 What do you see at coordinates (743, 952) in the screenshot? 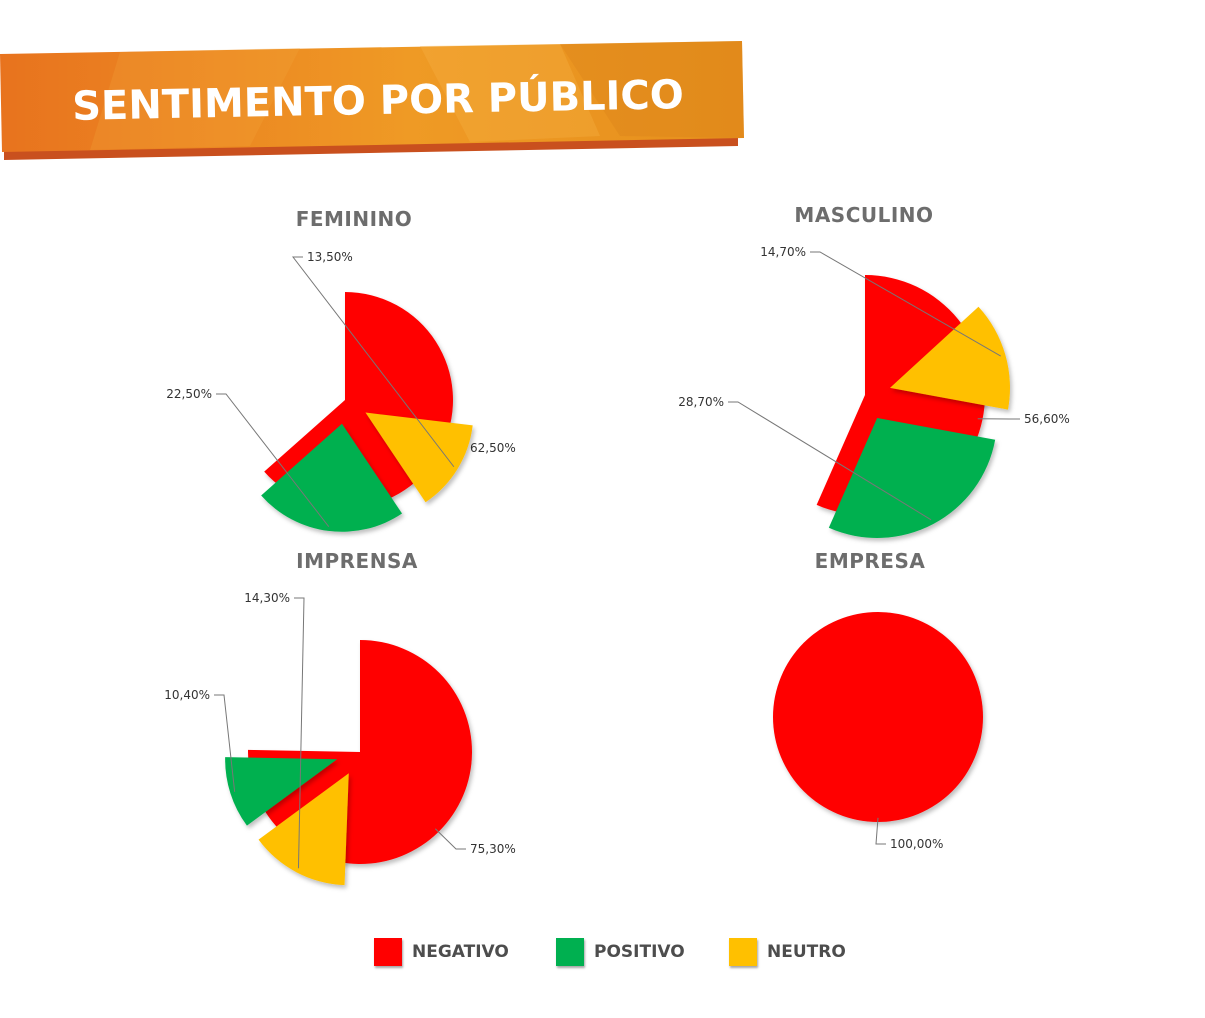
I see `legend-swatch-neutro` at bounding box center [743, 952].